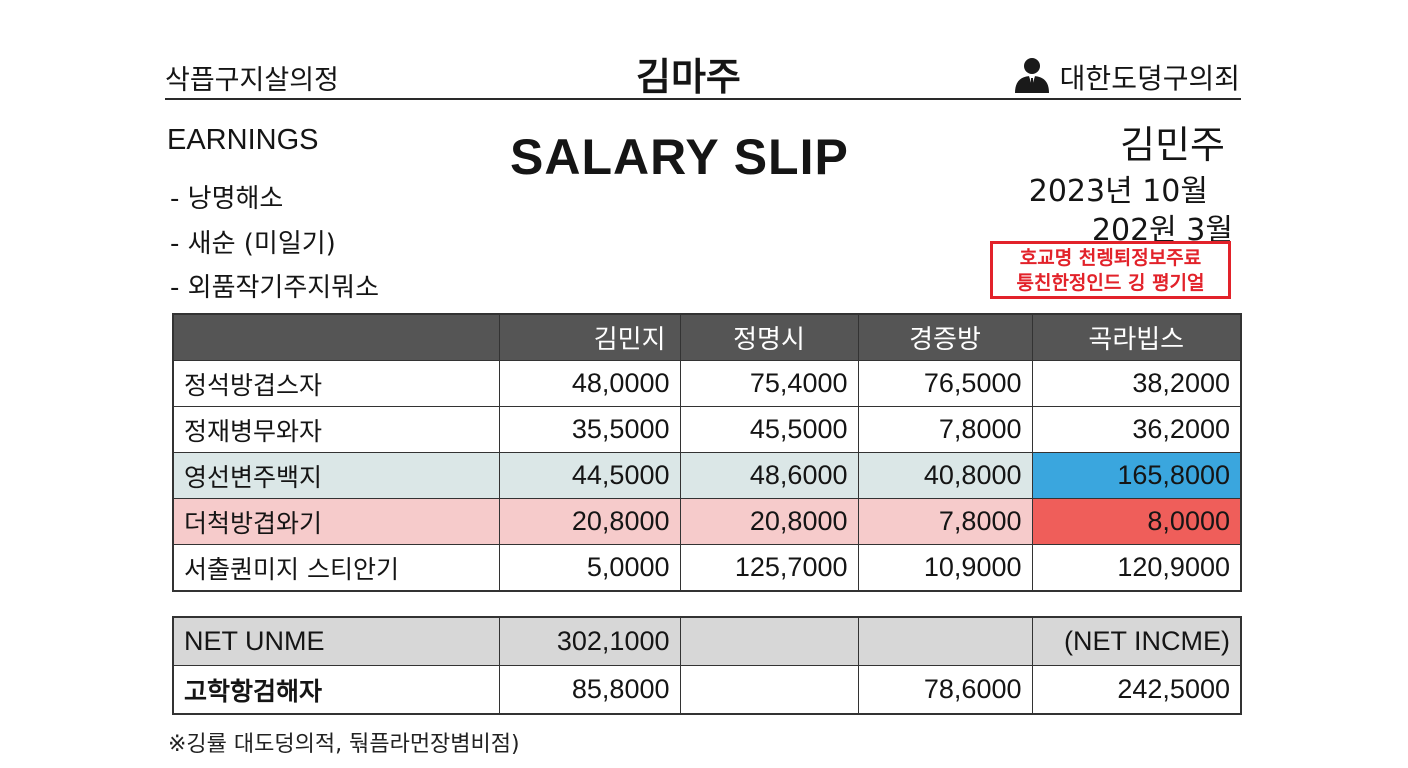  I want to click on row-label: 서출퀀미지 스티안기, so click(336, 568).